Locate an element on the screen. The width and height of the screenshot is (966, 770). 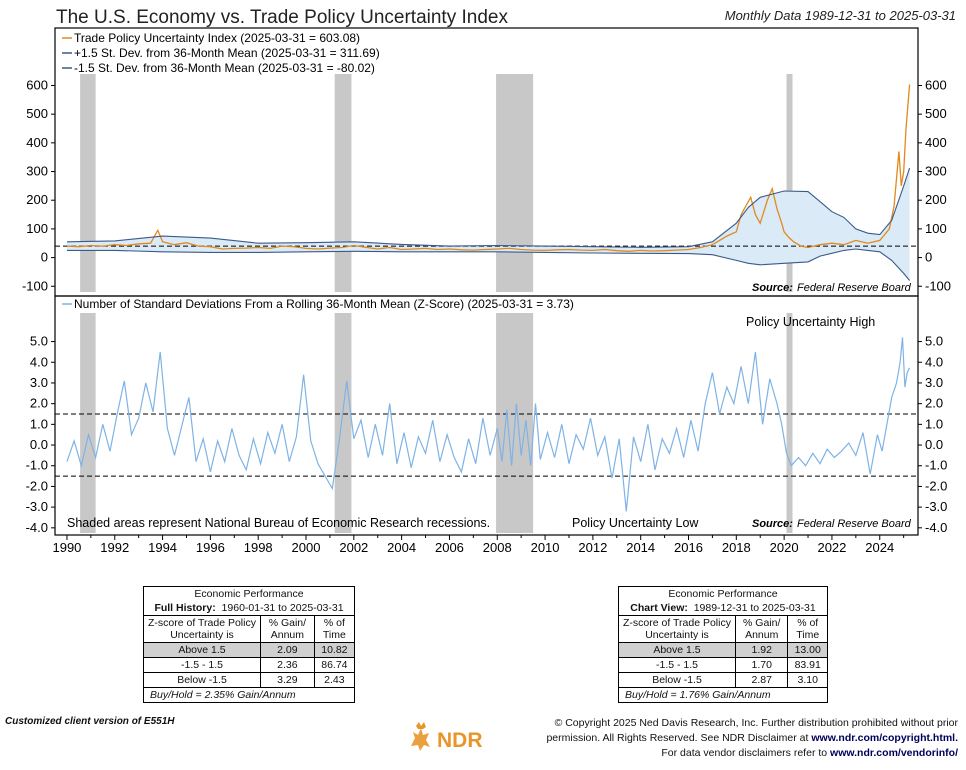
row-time: 83.91 is located at coordinates (807, 665).